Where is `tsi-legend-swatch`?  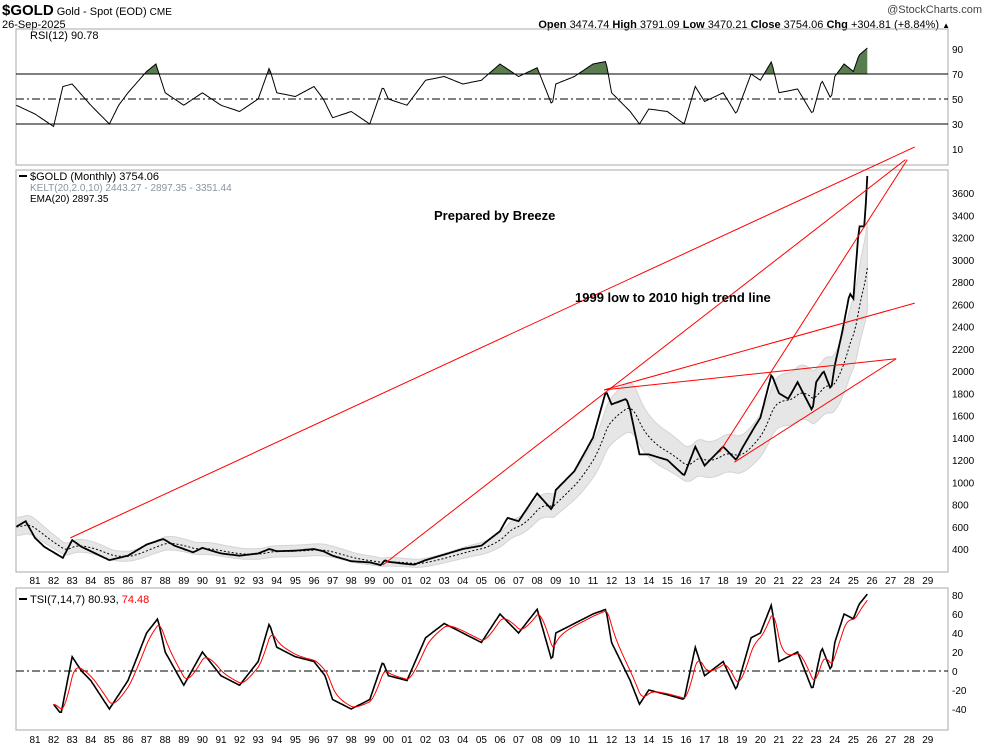
tsi-legend-swatch is located at coordinates (23, 599).